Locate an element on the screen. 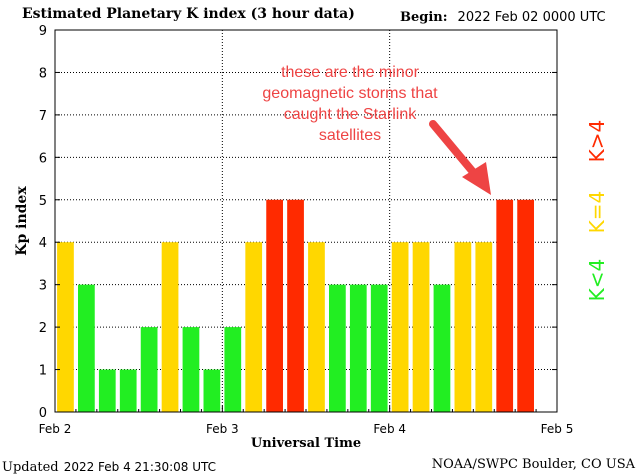 This screenshot has height=475, width=637. source-credit: NOAA/SWPC Boulder, CO USA is located at coordinates (533, 464).